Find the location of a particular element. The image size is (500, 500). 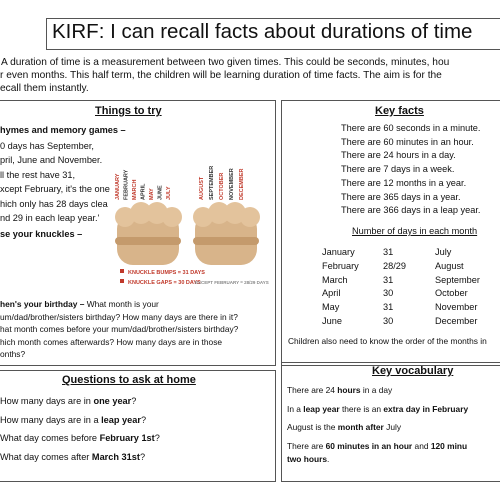

question: How many days are in one year? is located at coordinates (68, 401).